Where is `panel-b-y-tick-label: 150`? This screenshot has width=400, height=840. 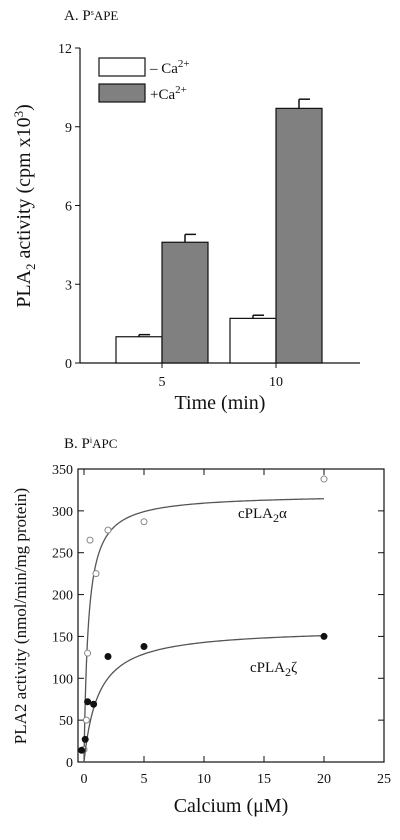
panel-b-y-tick-label: 150 is located at coordinates (62, 637).